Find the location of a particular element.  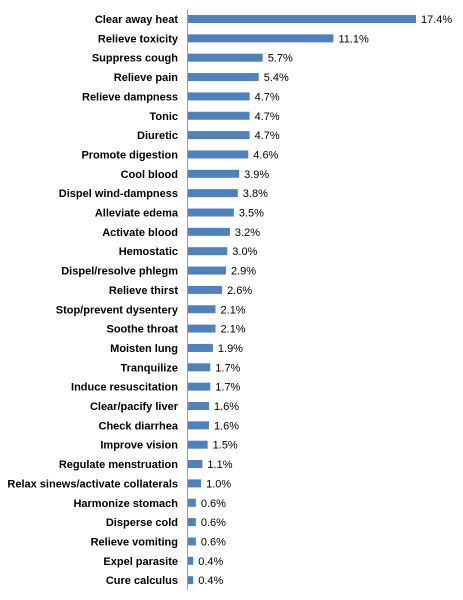

value-label: 4.6% is located at coordinates (265, 155).